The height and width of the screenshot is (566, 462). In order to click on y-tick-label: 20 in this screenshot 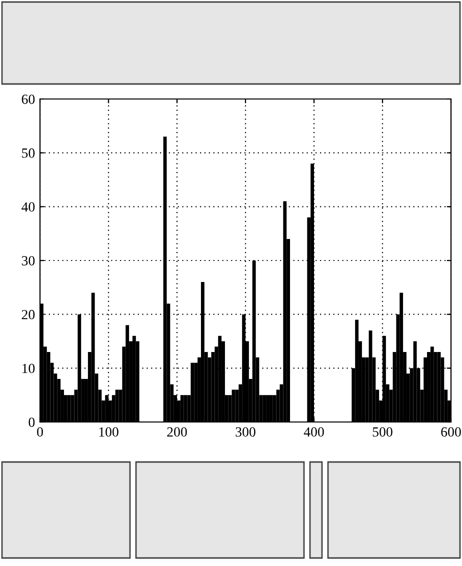, I will do `click(28, 315)`.